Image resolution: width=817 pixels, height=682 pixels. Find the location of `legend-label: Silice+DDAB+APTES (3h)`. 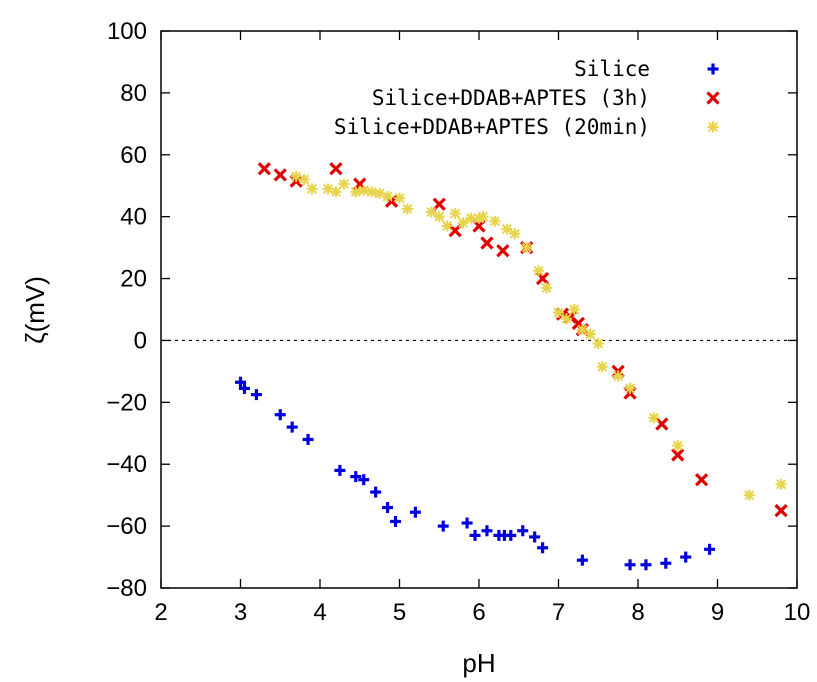

legend-label: Silice+DDAB+APTES (3h) is located at coordinates (511, 98).